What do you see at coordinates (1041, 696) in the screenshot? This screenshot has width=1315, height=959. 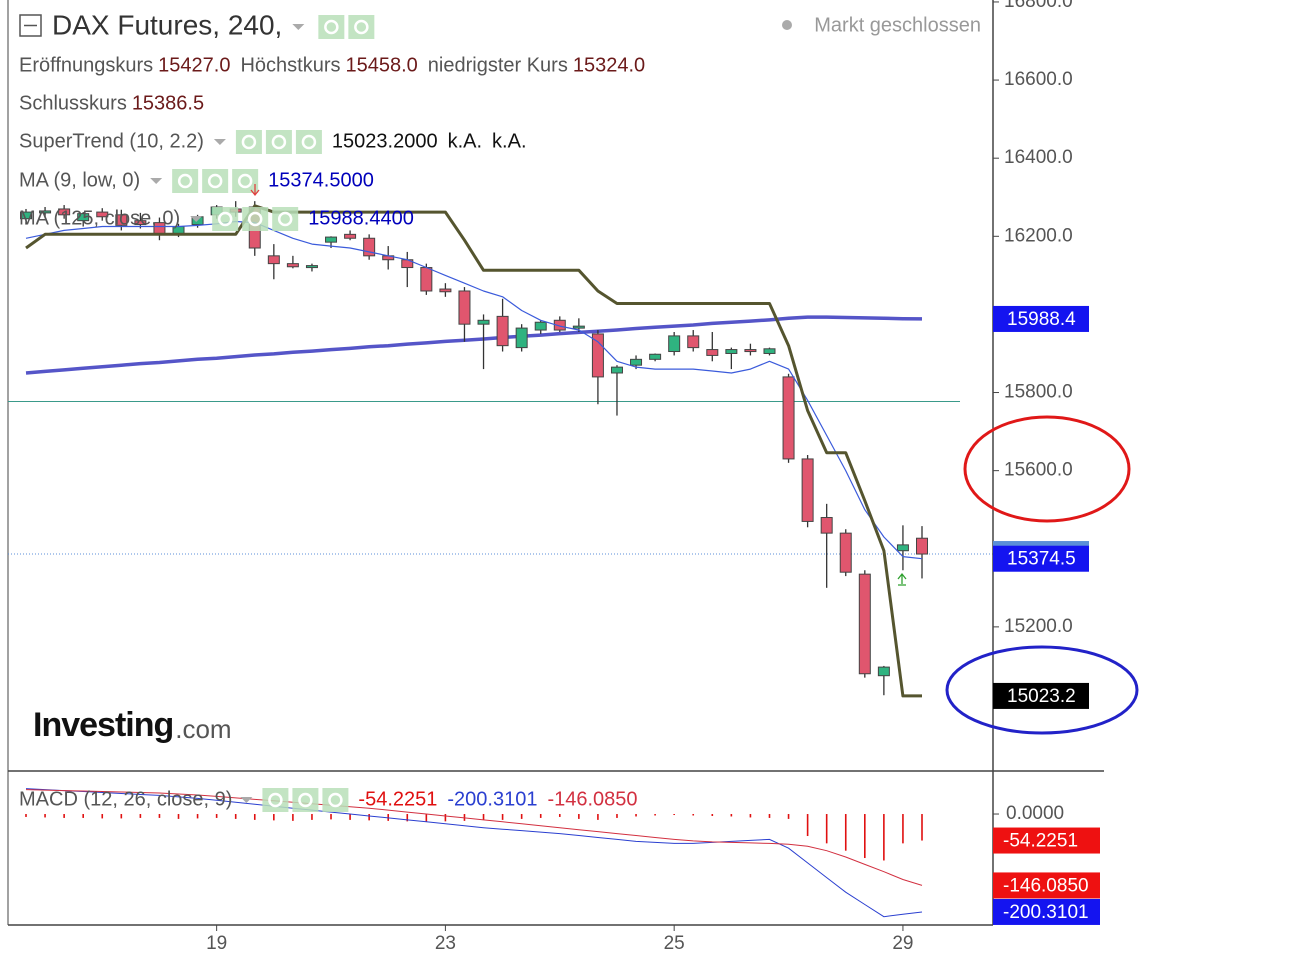 I see `price-badge-label: 15023.2` at bounding box center [1041, 696].